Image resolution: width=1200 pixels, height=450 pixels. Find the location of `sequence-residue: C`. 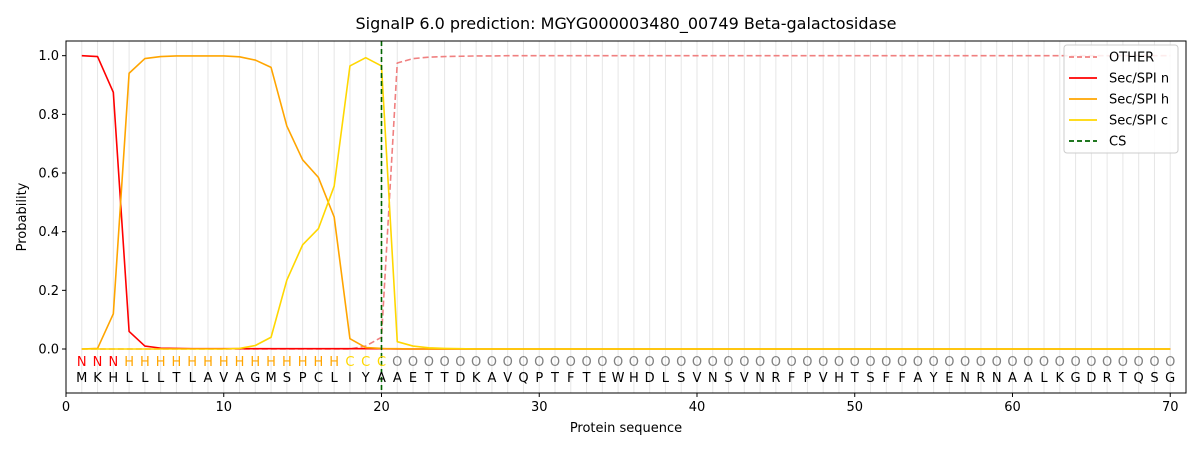

sequence-residue: C is located at coordinates (318, 378).